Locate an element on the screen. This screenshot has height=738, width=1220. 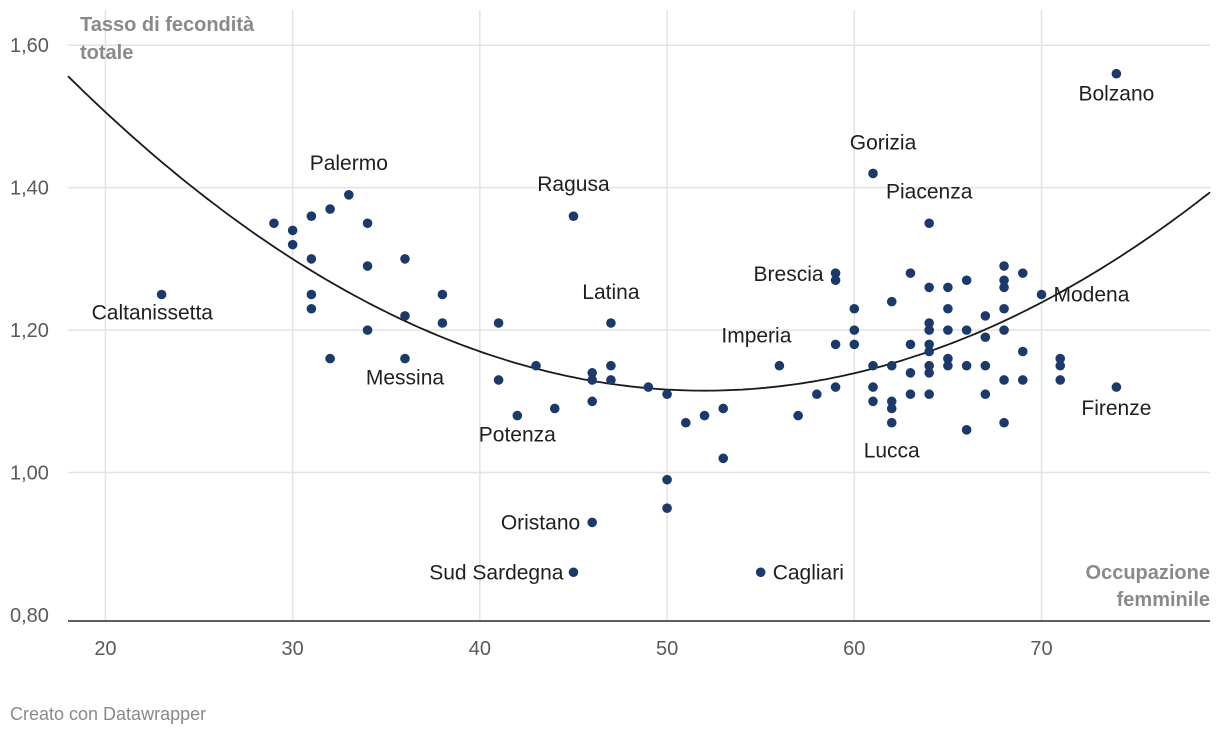
point-label-sud-sardegna: Sud Sardegna is located at coordinates (496, 572).